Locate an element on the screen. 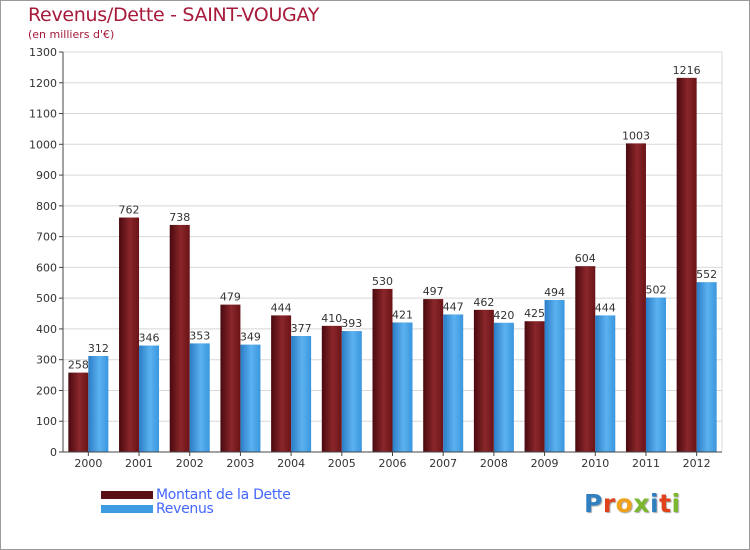 The image size is (750, 550). x-tick-label: 2000 is located at coordinates (88, 463).